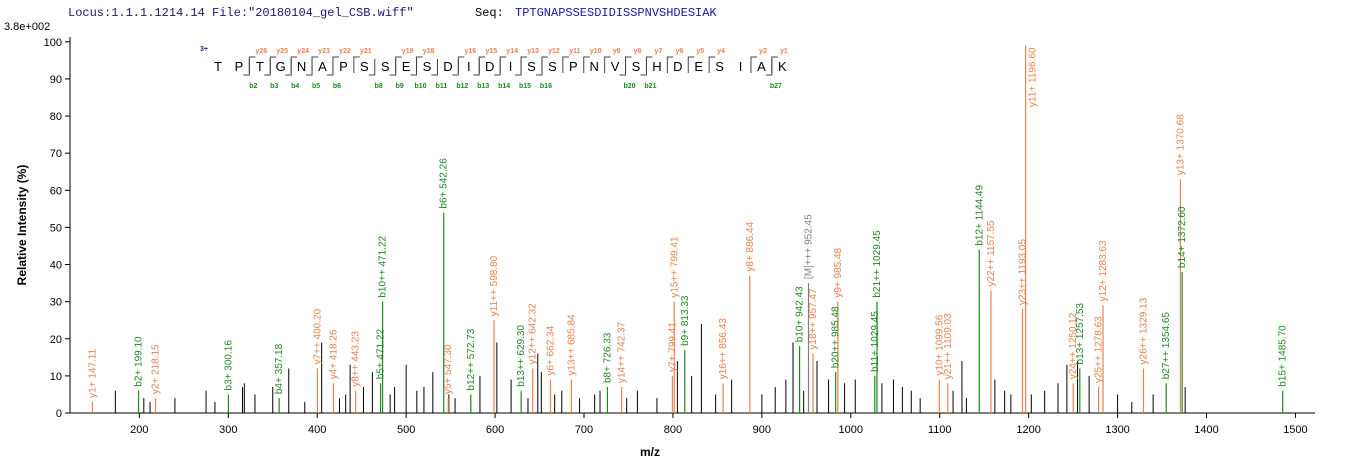  Describe the element at coordinates (317, 430) in the screenshot. I see `x-tick-label: 400` at that location.